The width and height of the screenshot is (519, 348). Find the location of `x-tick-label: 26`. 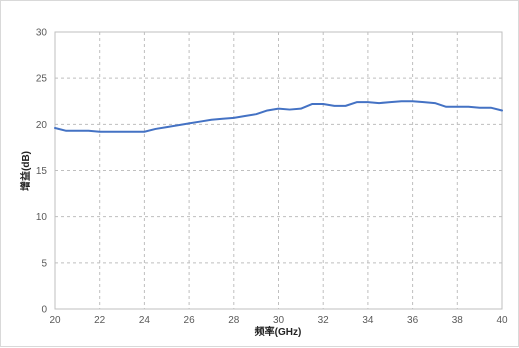

x-tick-label: 26 is located at coordinates (190, 320).